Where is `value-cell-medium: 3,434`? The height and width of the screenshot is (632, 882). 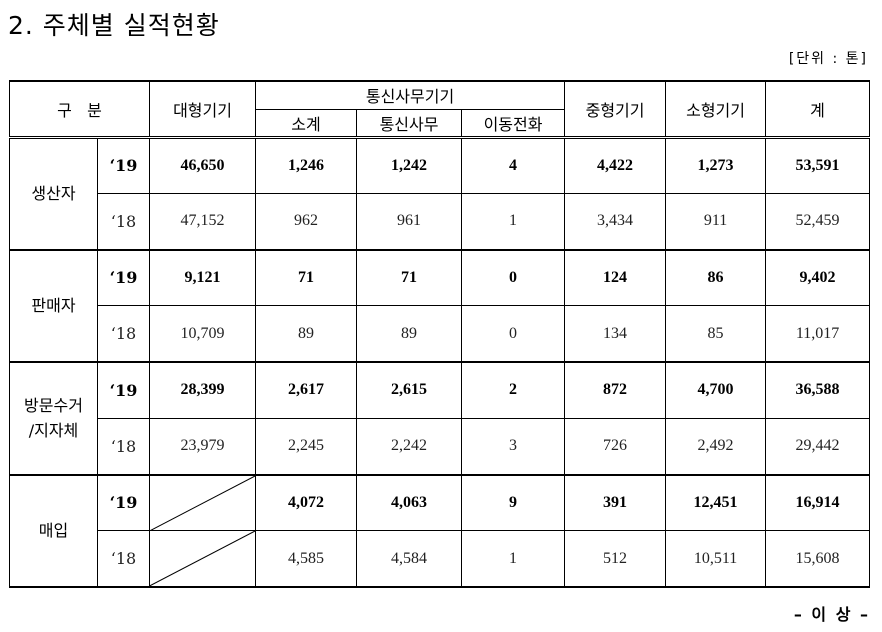 value-cell-medium: 3,434 is located at coordinates (615, 221).